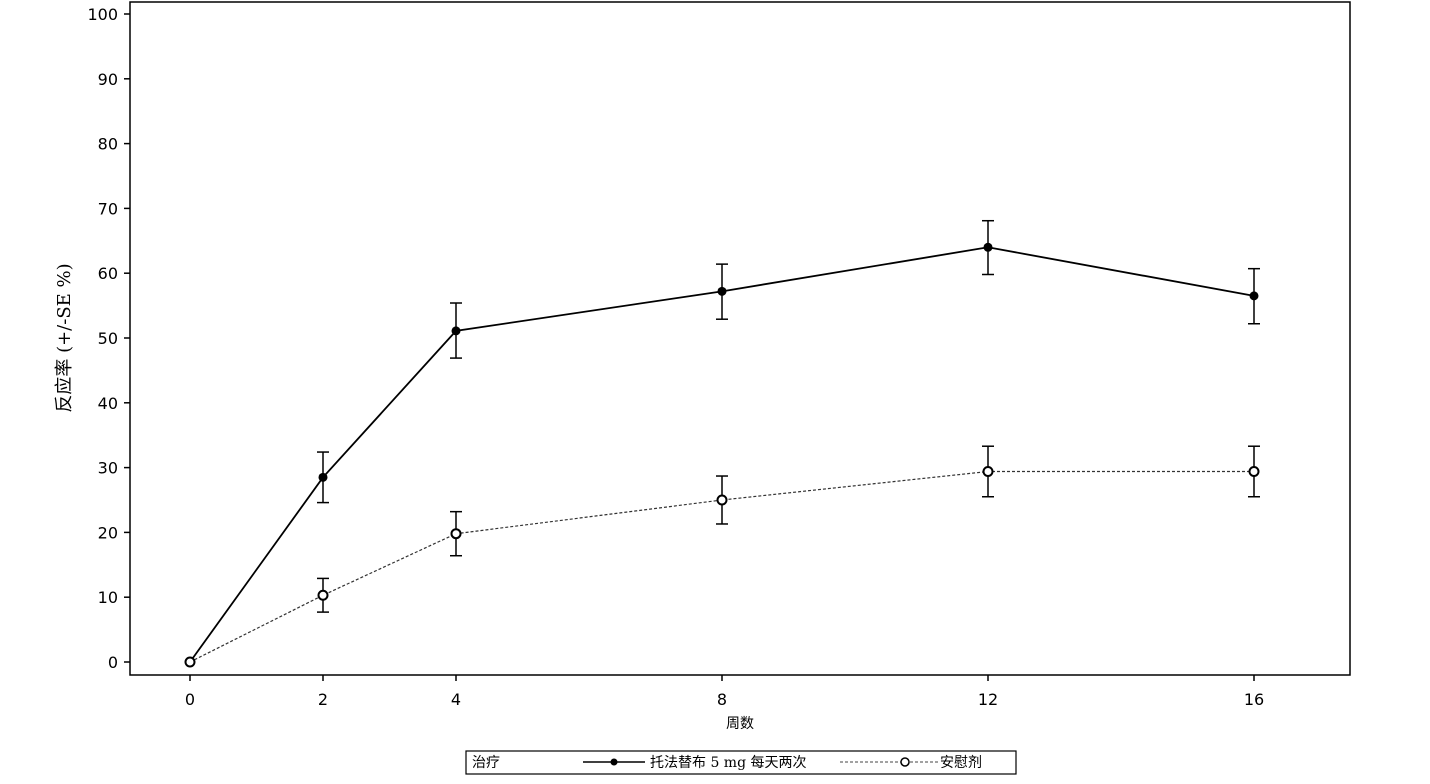  Describe the element at coordinates (1254, 699) in the screenshot. I see `x-tick-label: 16` at that location.